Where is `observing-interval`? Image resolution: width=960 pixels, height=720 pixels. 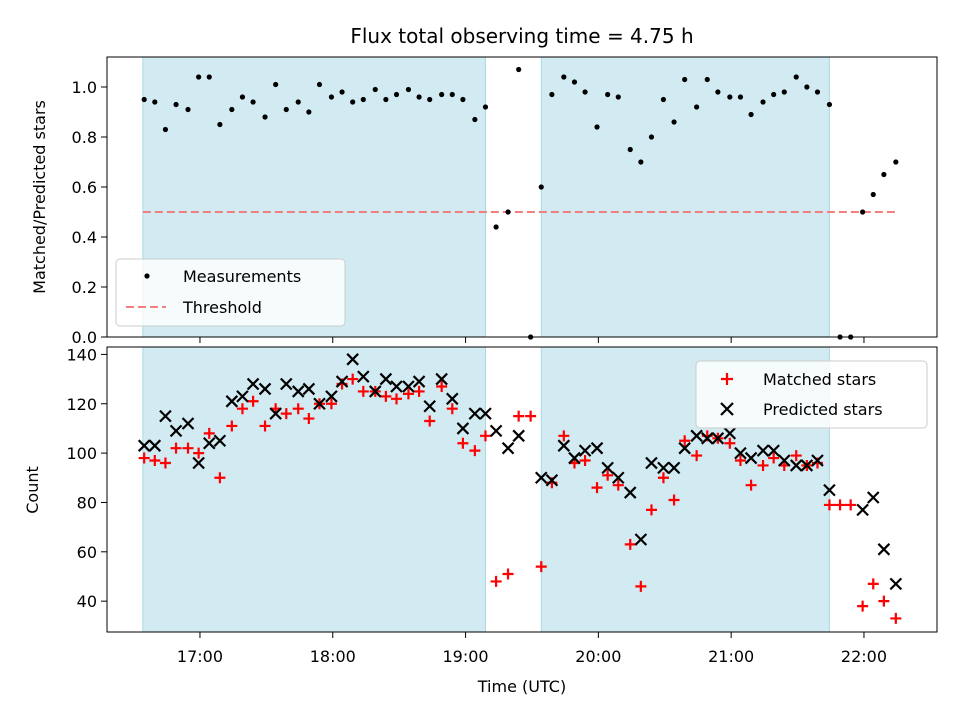
observing-interval is located at coordinates (314, 489).